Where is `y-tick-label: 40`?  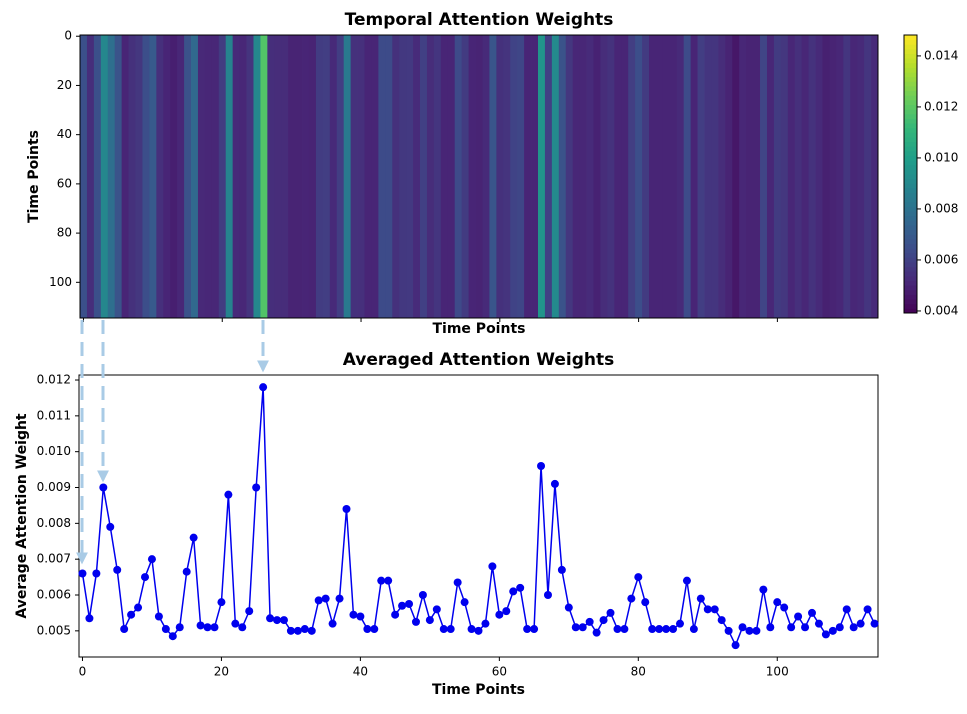 y-tick-label: 40 is located at coordinates (64, 134).